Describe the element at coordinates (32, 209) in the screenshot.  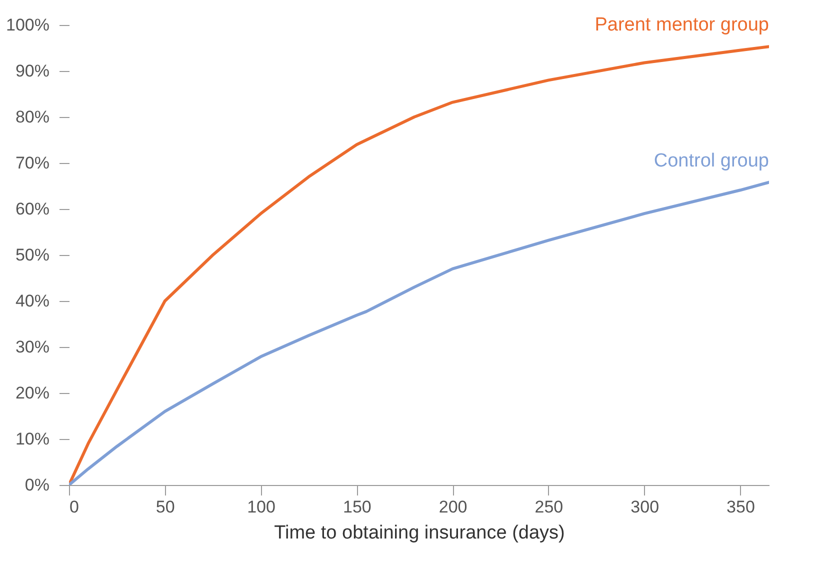
I see `y-tick-label: 60%` at that location.